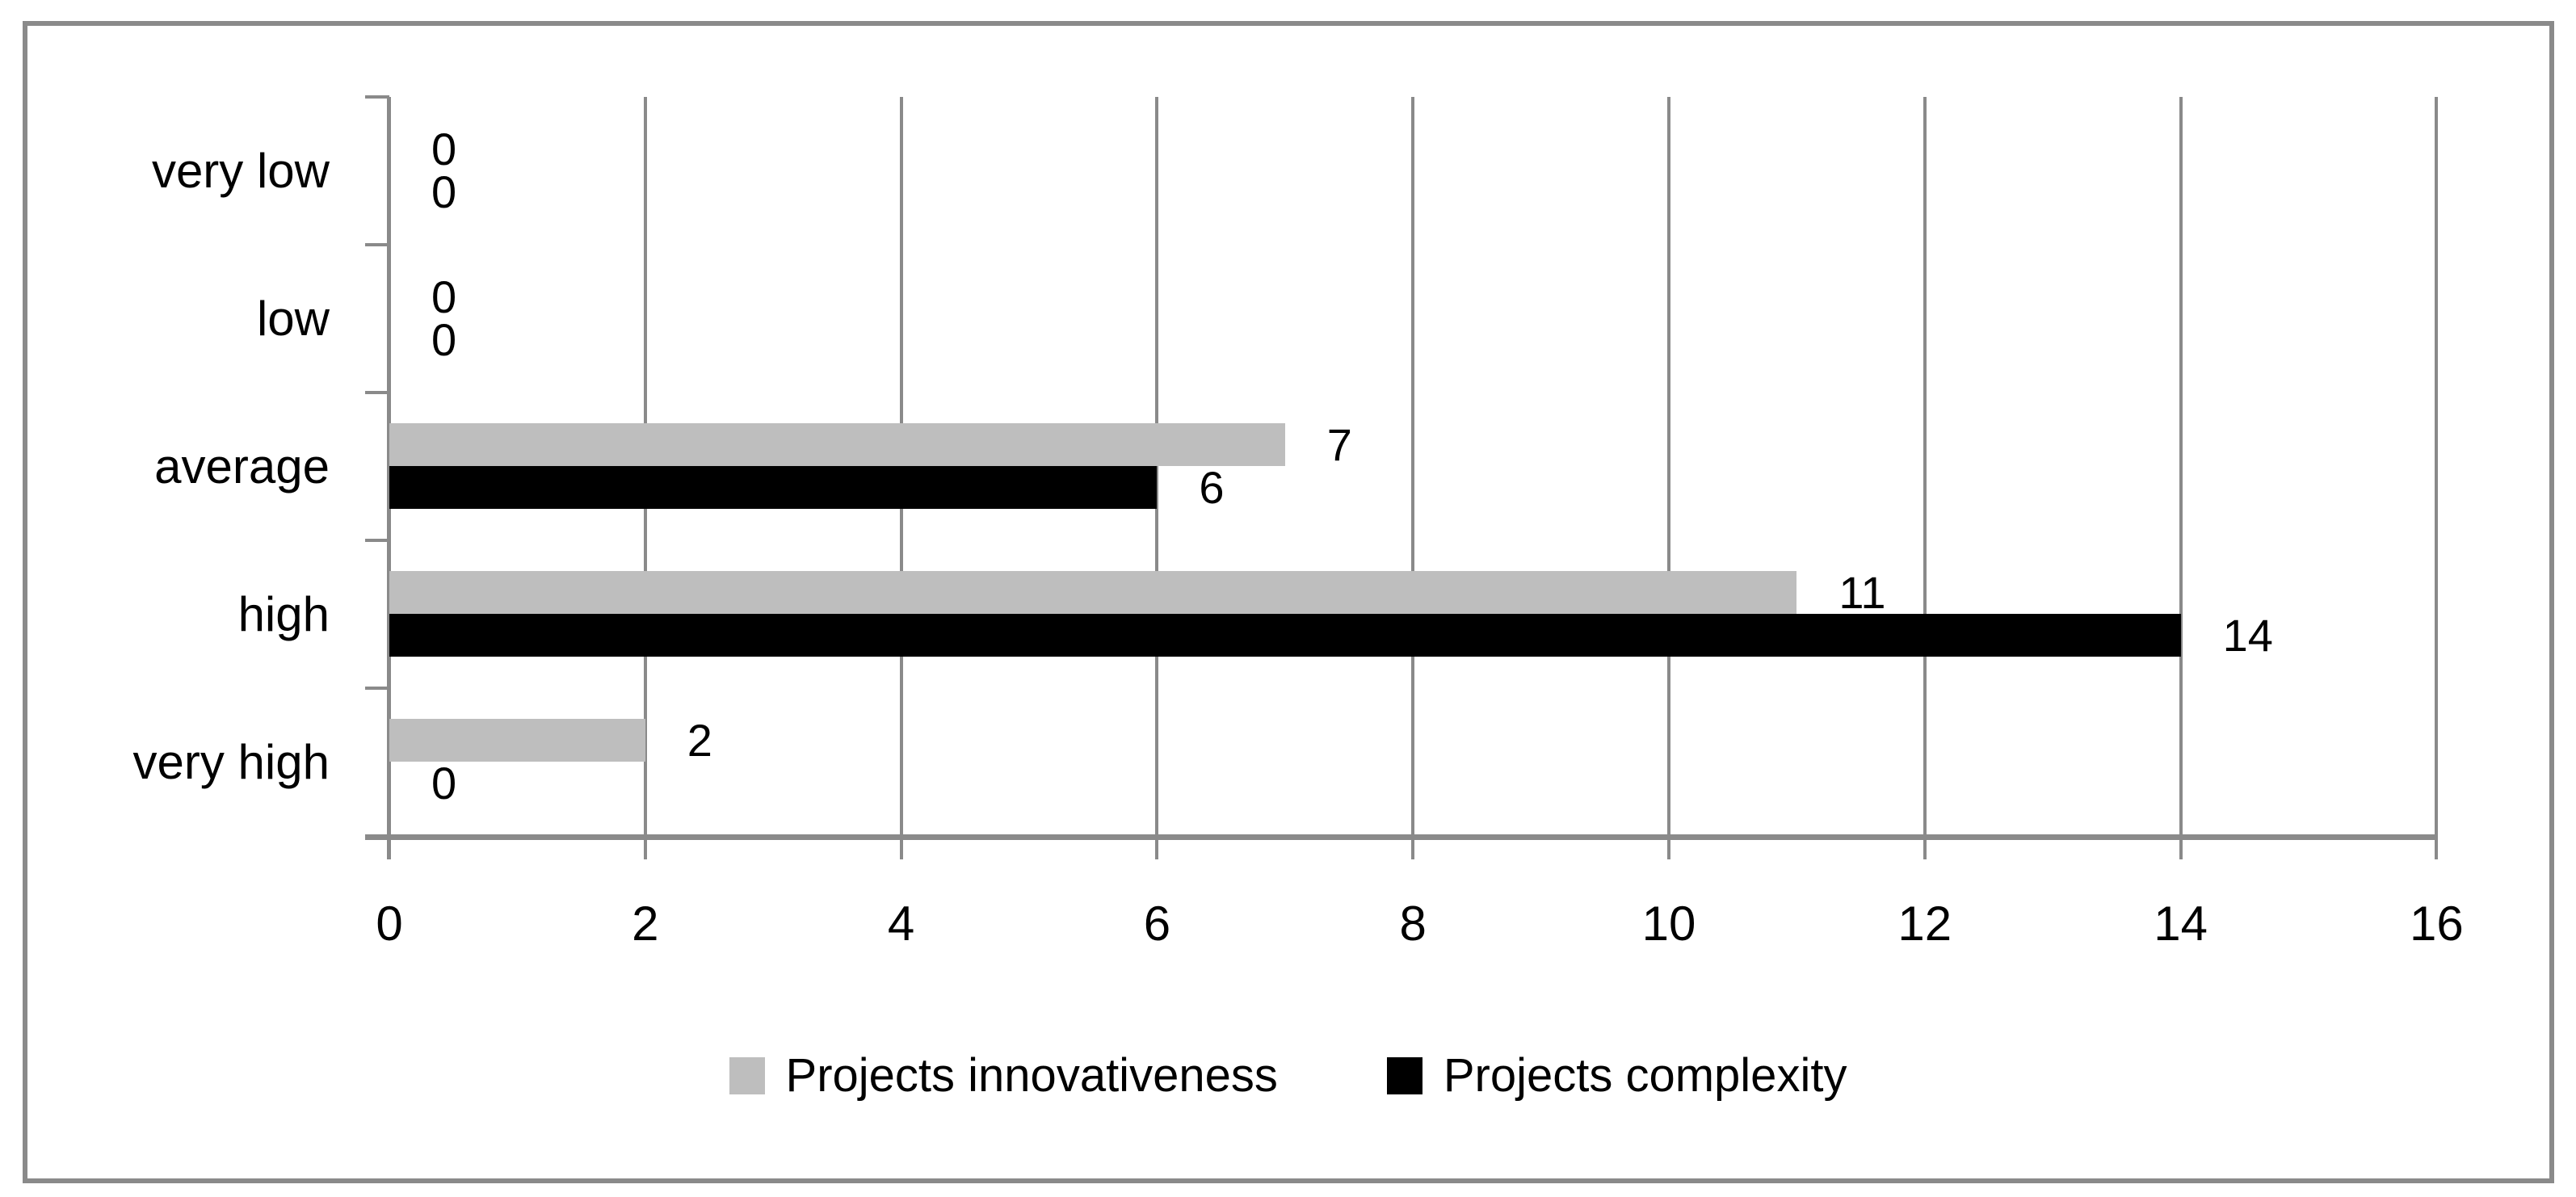 This screenshot has width=2576, height=1197. Describe the element at coordinates (1645, 1075) in the screenshot. I see `legend-label-projects-complexity: Projects complexity` at that location.